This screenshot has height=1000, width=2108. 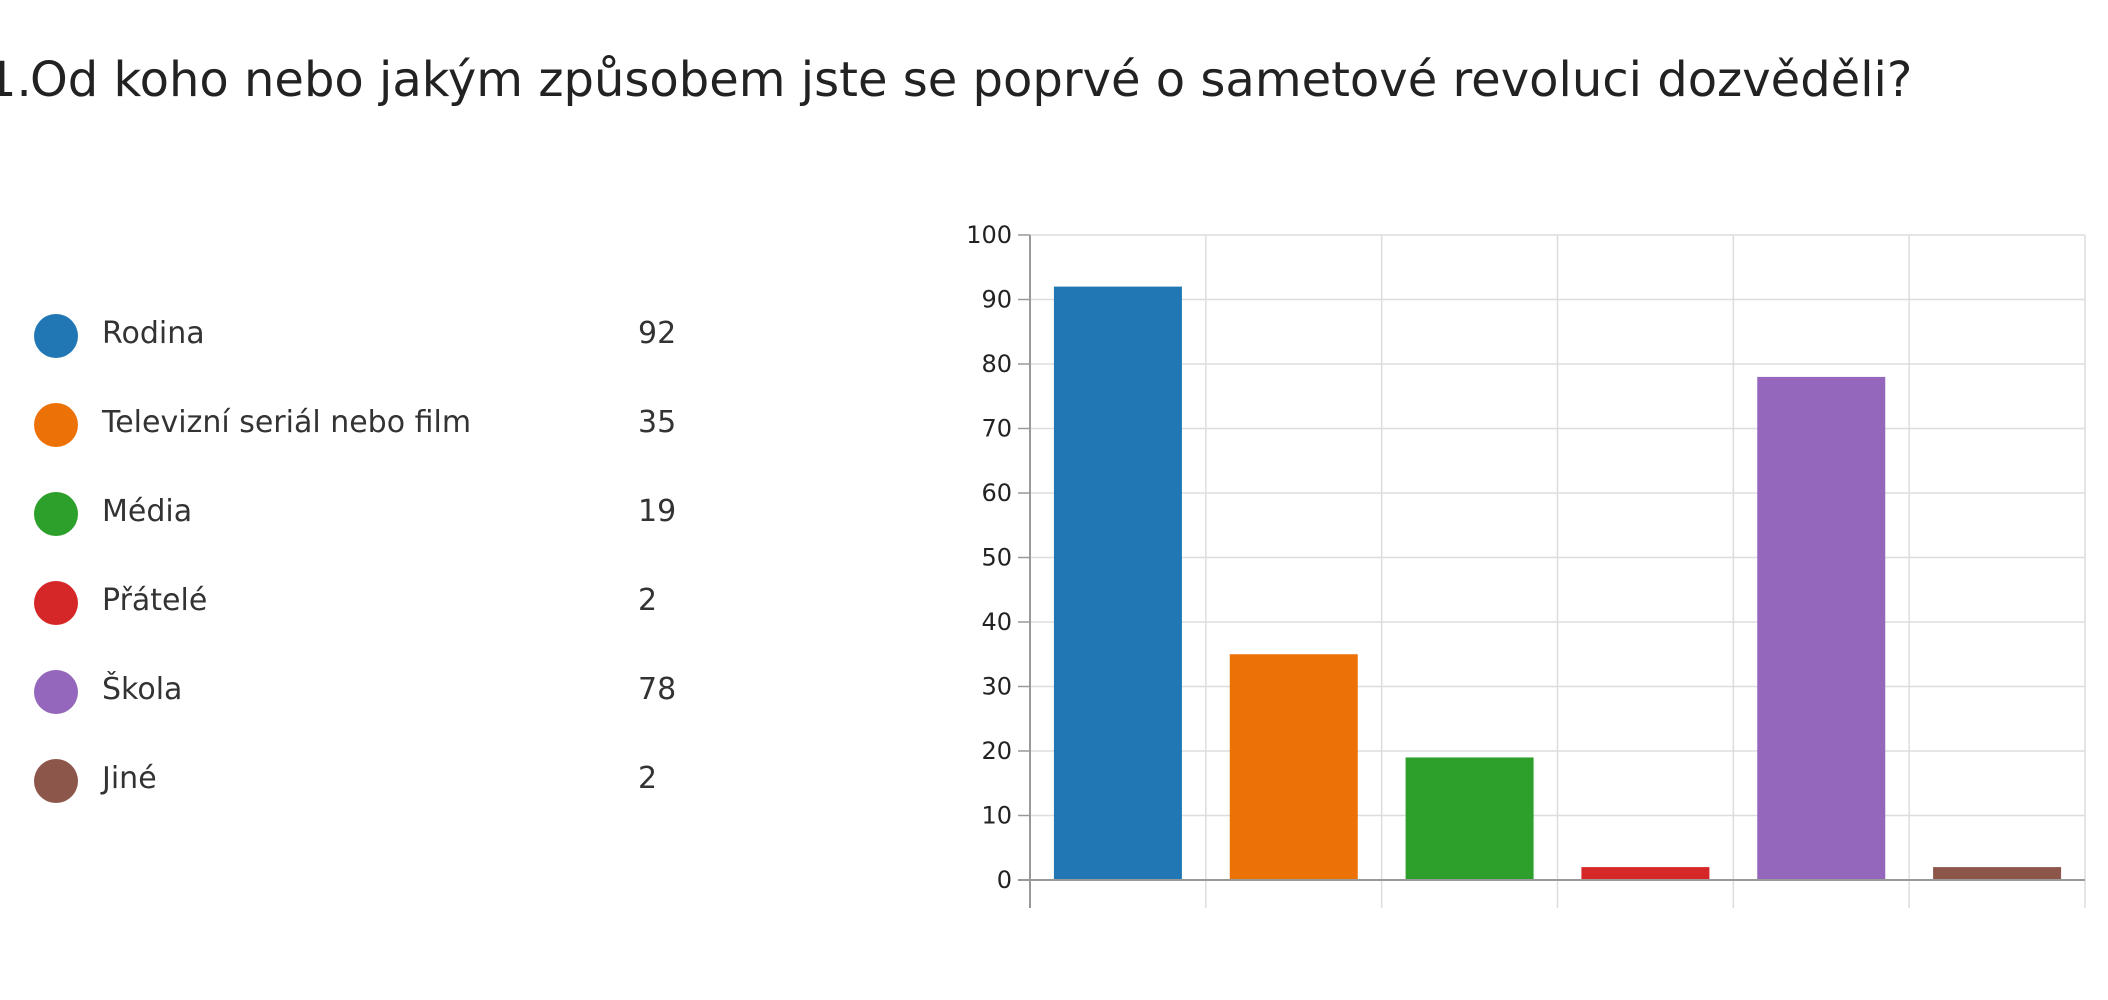 What do you see at coordinates (996, 622) in the screenshot?
I see `y-tick-label: 40` at bounding box center [996, 622].